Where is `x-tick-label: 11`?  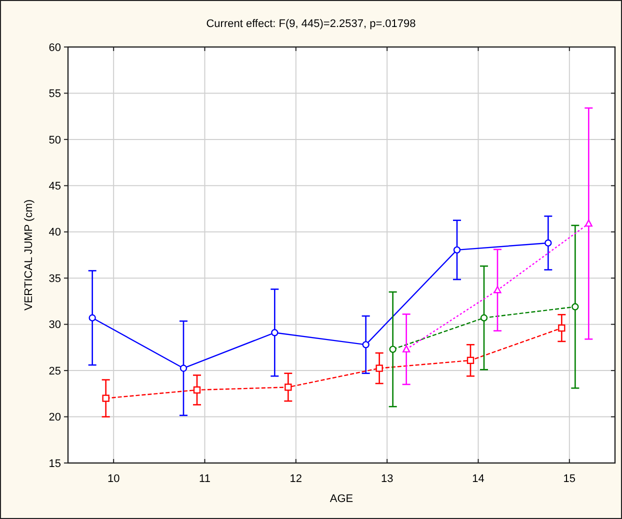 x-tick-label: 11 is located at coordinates (204, 479).